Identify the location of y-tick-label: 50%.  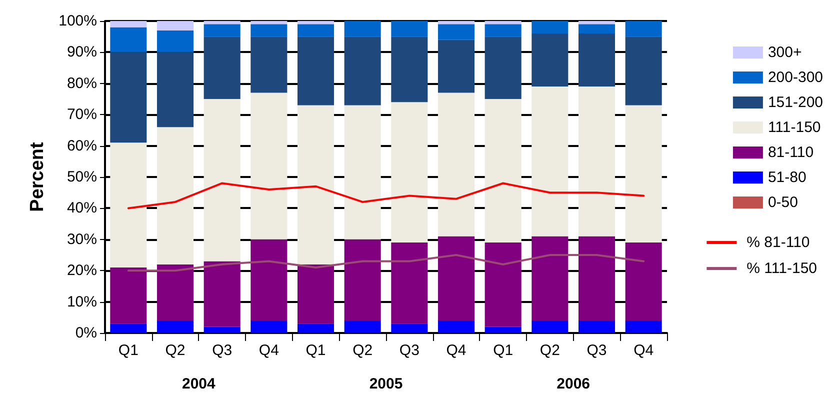
(81, 177).